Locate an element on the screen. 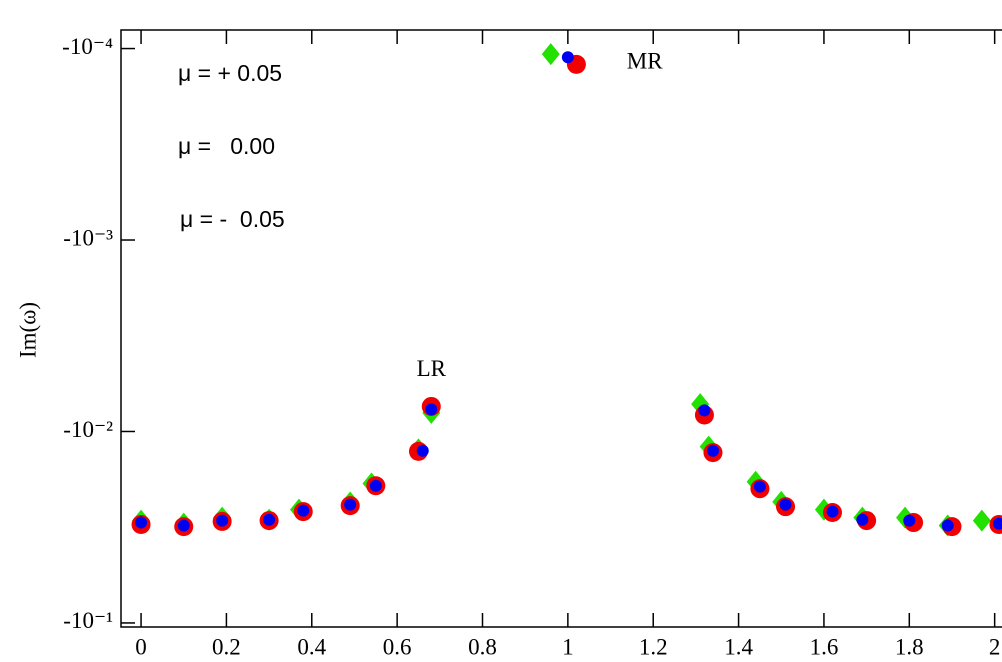 The image size is (1002, 662). x-tick-label: 0 is located at coordinates (141, 646).